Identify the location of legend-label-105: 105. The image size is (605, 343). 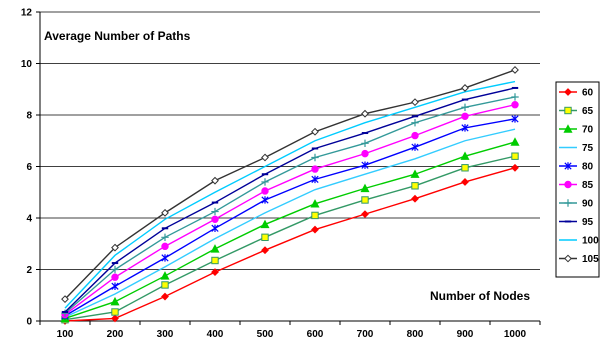
(590, 259).